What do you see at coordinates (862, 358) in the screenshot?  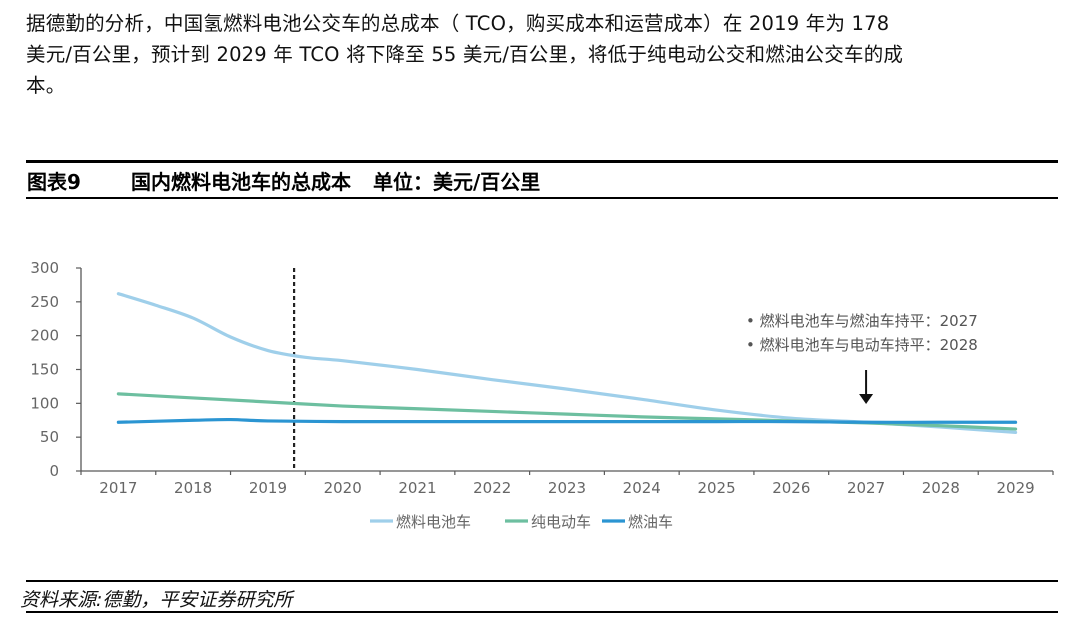 I see `annotation-group: • 燃料电池车与燃油车持平：2027 • 燃料电池车与电动车持平：2028` at bounding box center [862, 358].